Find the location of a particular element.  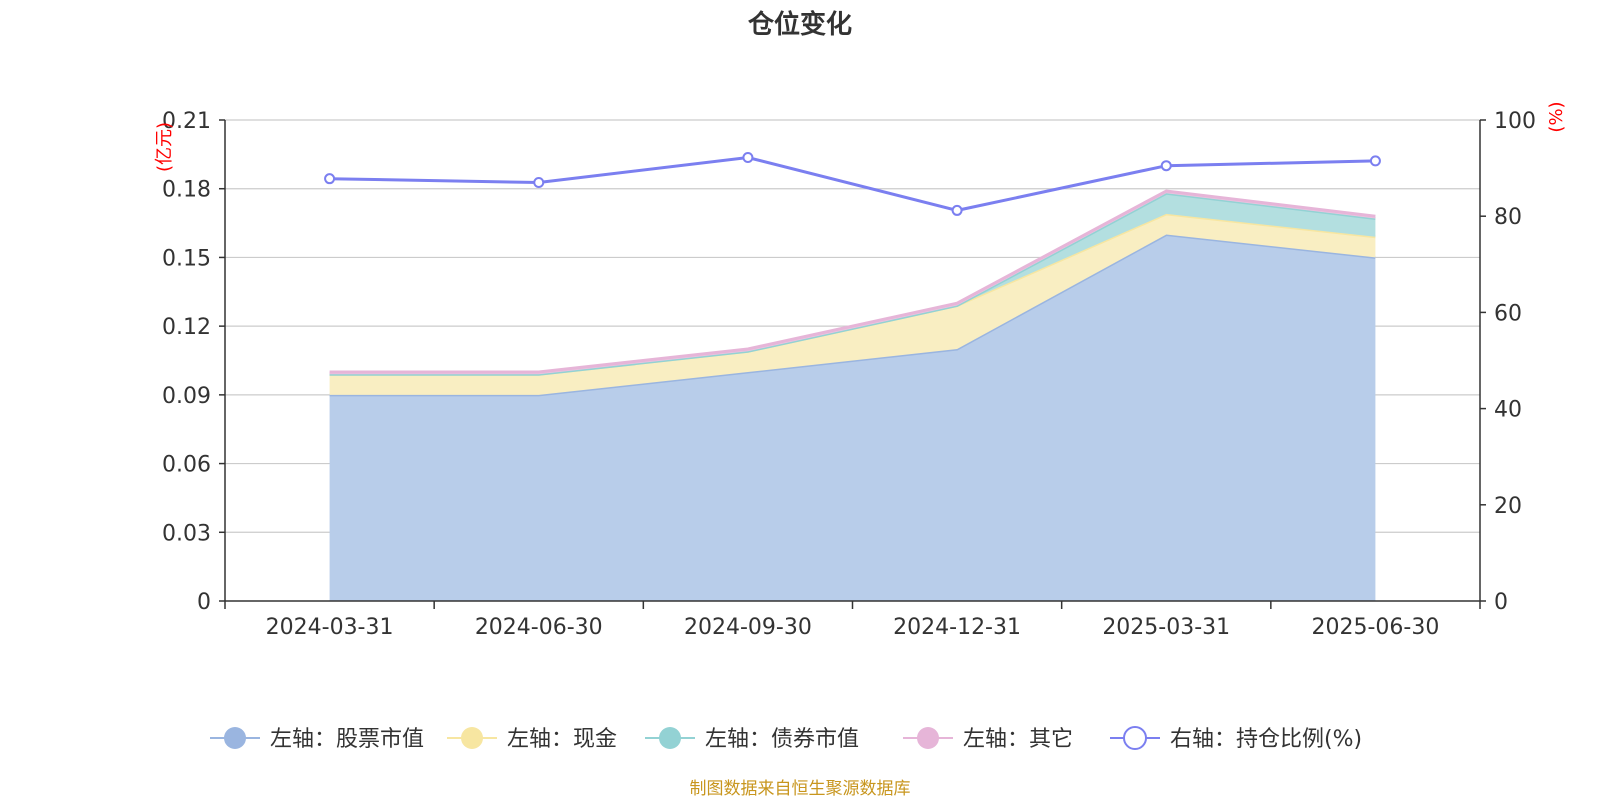

legend-label: 左轴：其它 is located at coordinates (1018, 739).